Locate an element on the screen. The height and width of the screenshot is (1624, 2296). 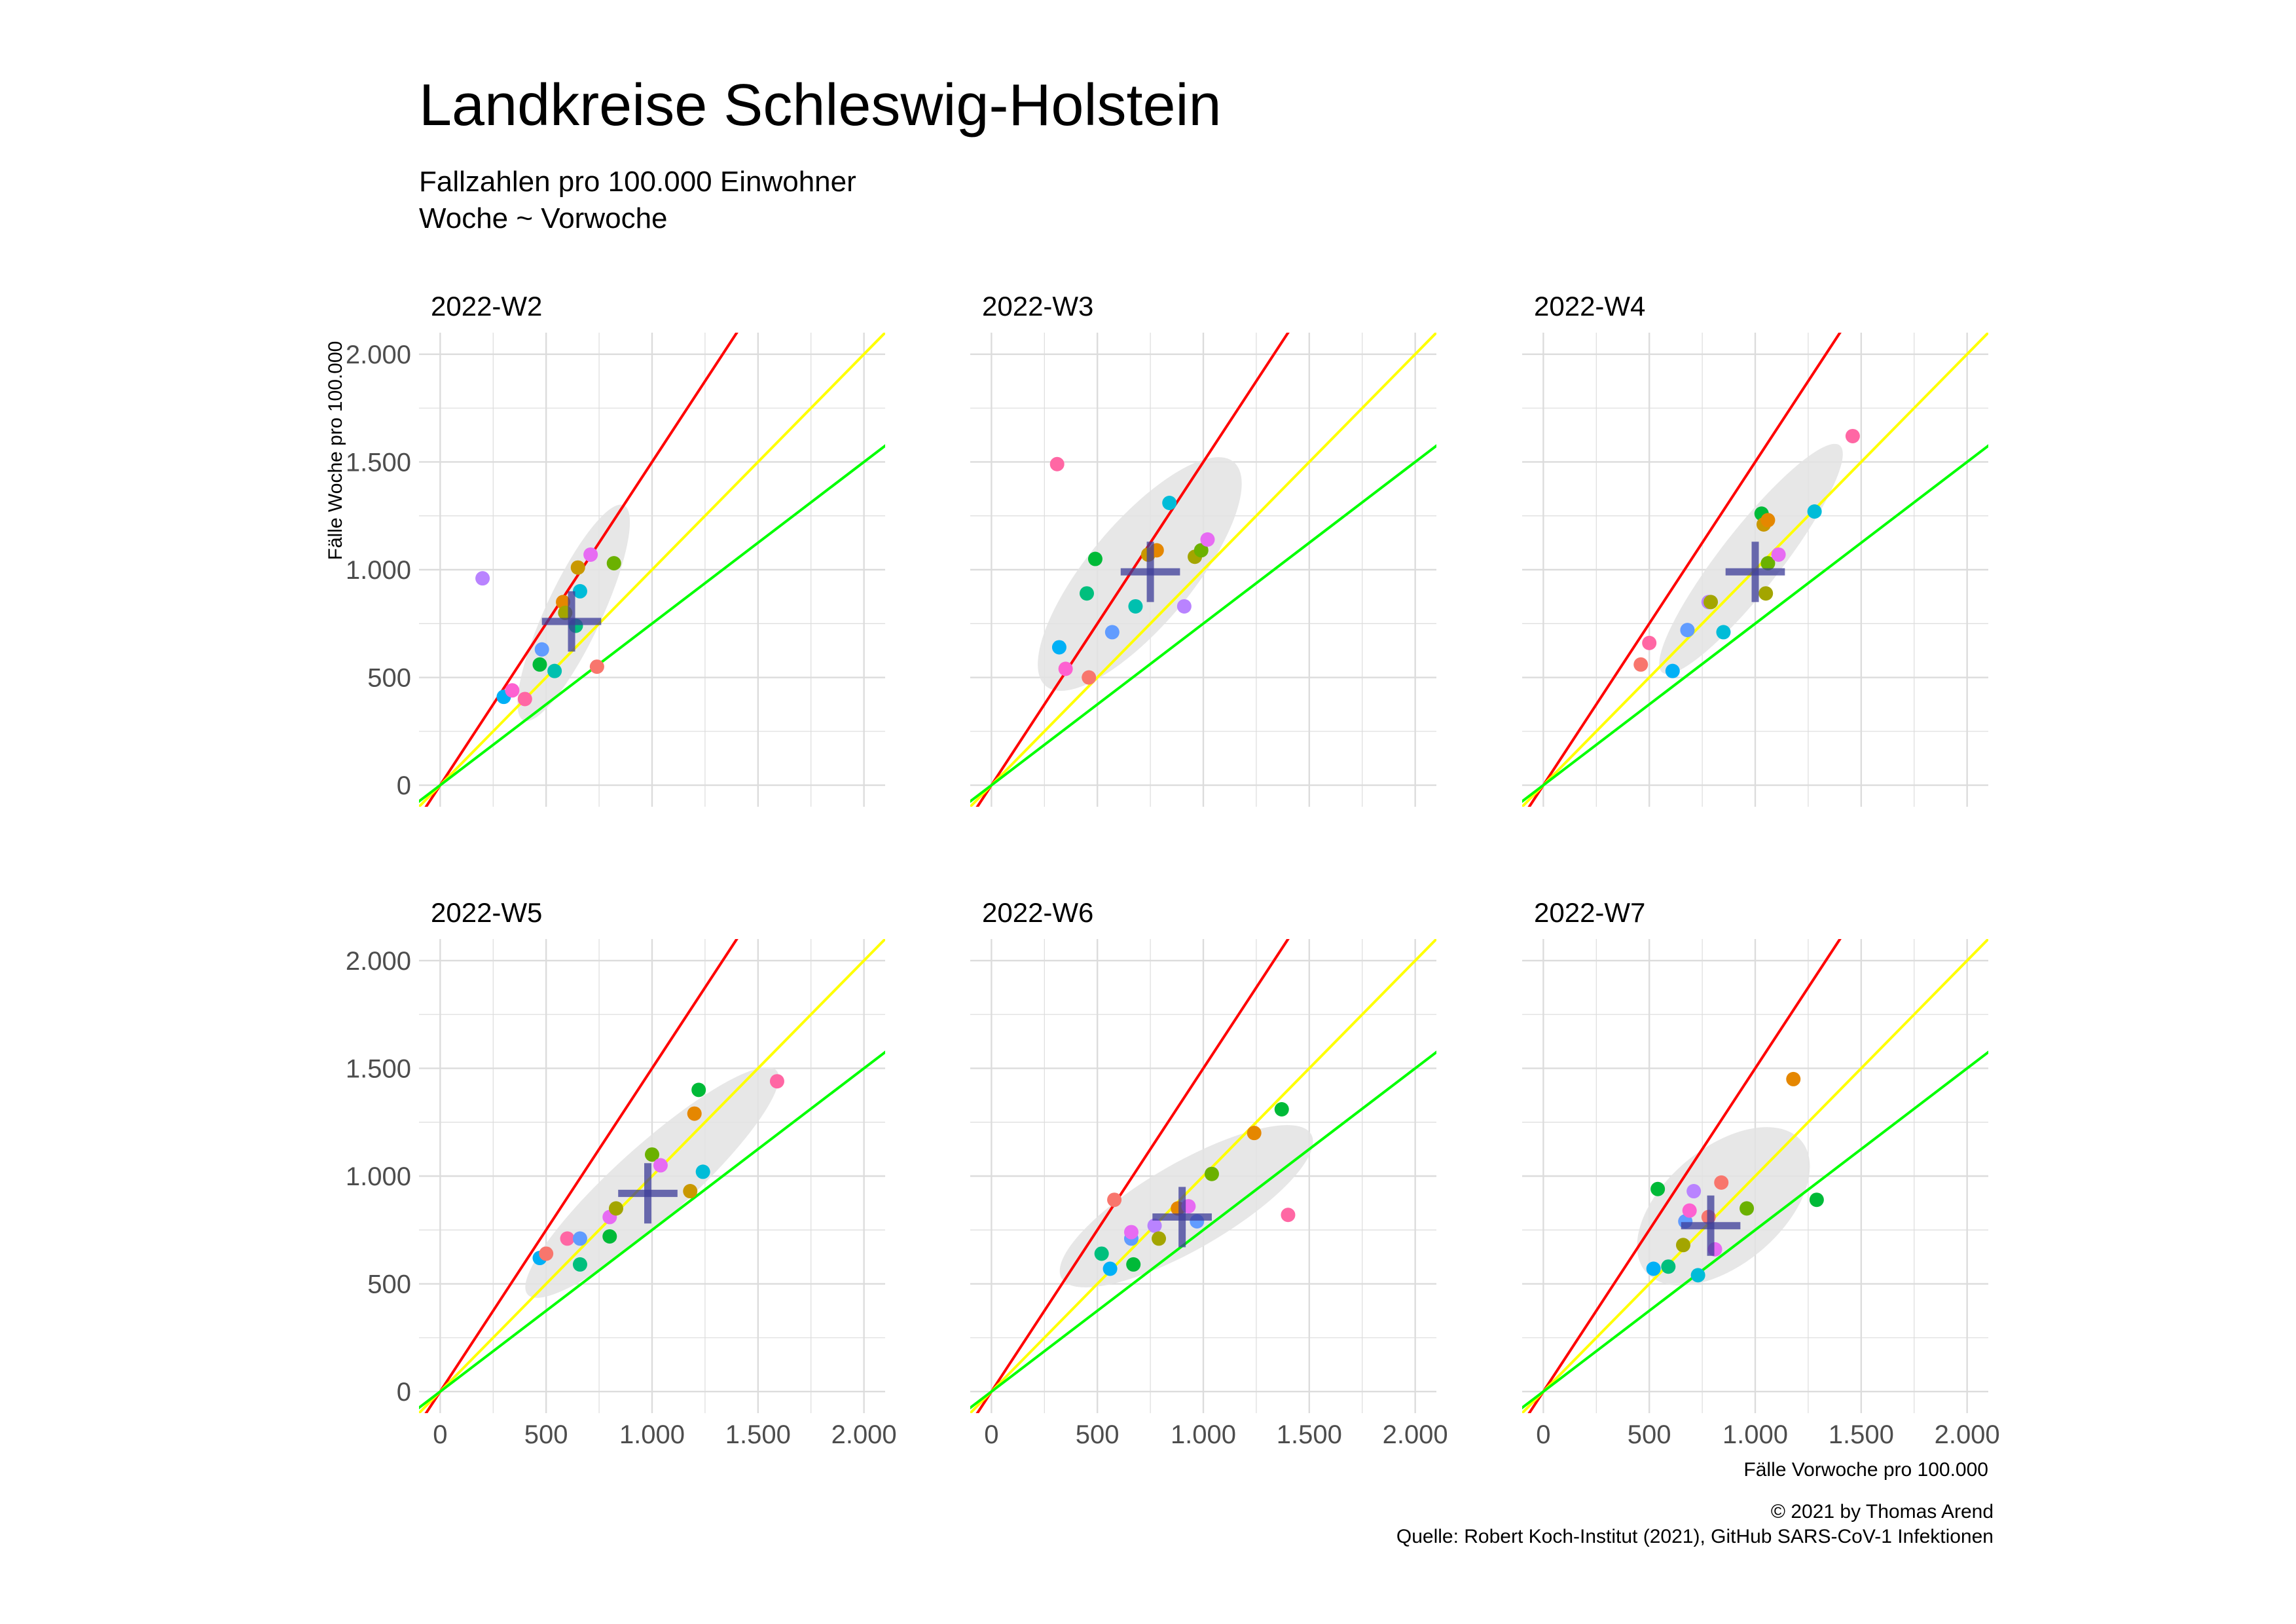
panel-2022-W6: 2022-W6 0 500 1.000 1.500 2.000 is located at coordinates (1209, 1173).